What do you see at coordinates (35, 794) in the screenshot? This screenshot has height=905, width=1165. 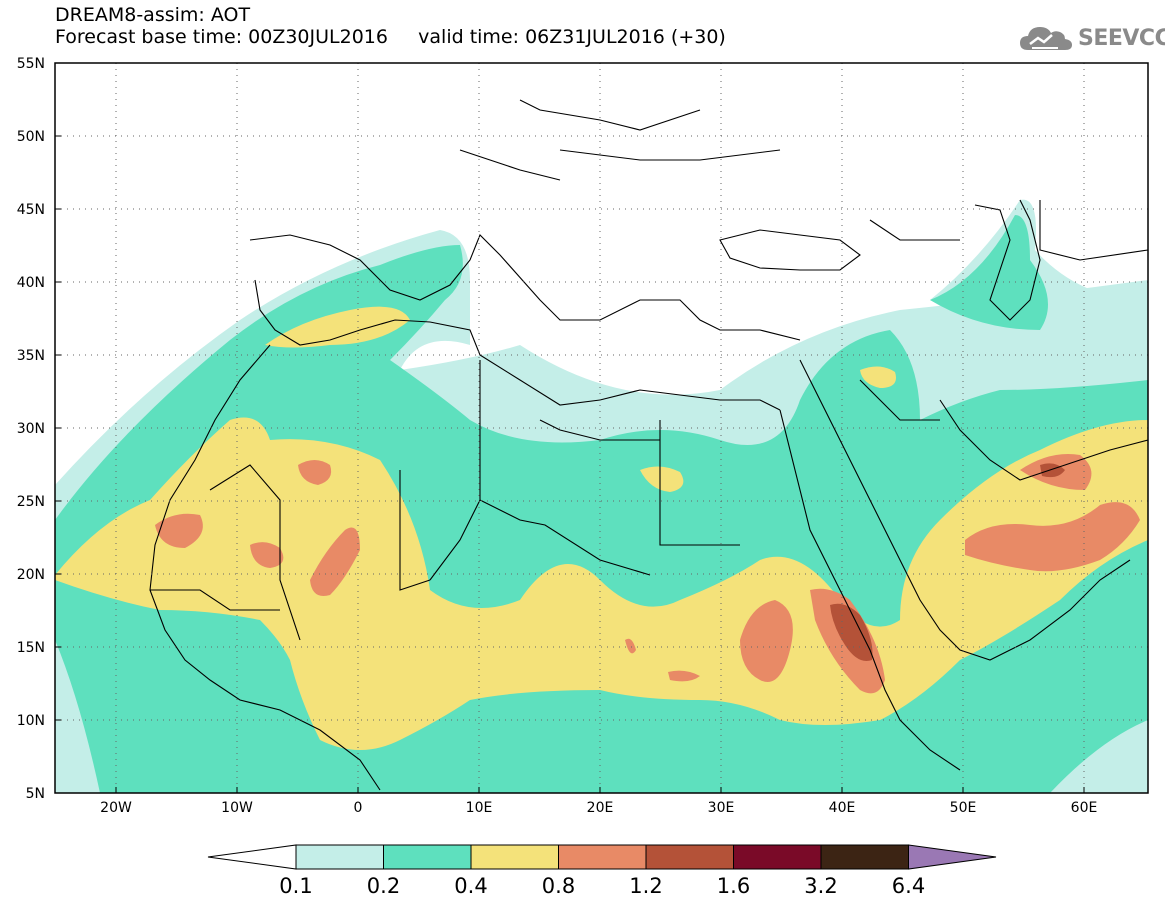 I see `lat-label: 5N` at bounding box center [35, 794].